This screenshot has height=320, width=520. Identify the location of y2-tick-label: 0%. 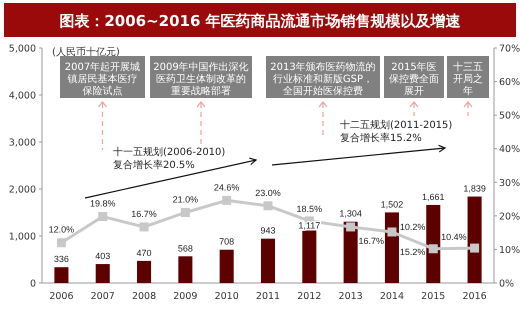
(506, 284).